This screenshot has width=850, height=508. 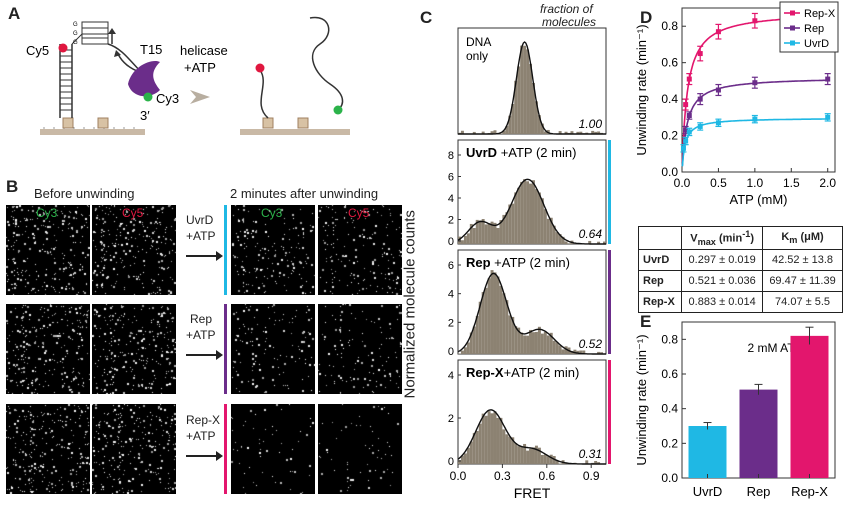 What do you see at coordinates (740, 280) in the screenshot?
I see `table-row: Rep 0.521 ± 0.036 69.47 ± 11.39` at bounding box center [740, 280].